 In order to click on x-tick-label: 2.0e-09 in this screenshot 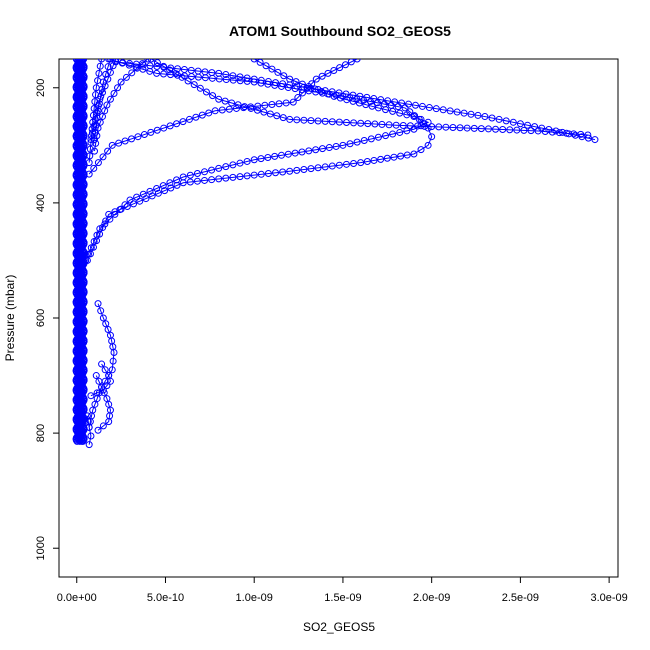, I will do `click(431, 598)`.